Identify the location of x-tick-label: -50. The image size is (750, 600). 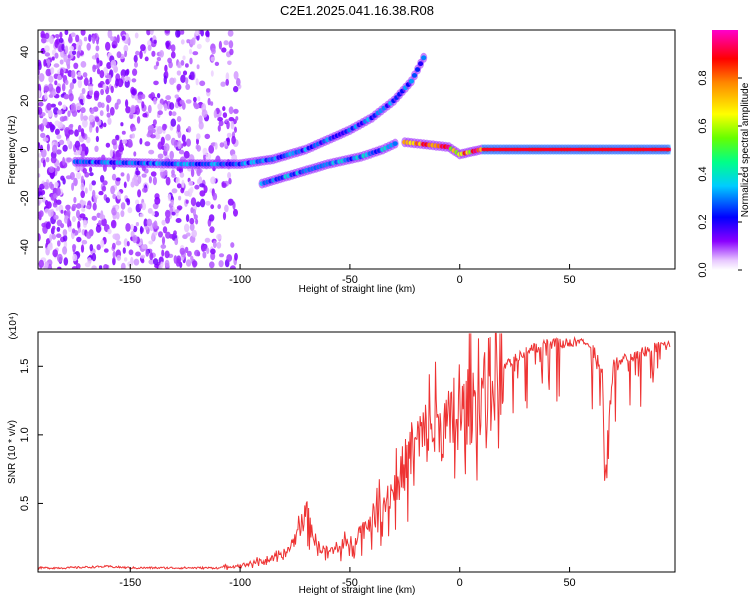
(350, 583).